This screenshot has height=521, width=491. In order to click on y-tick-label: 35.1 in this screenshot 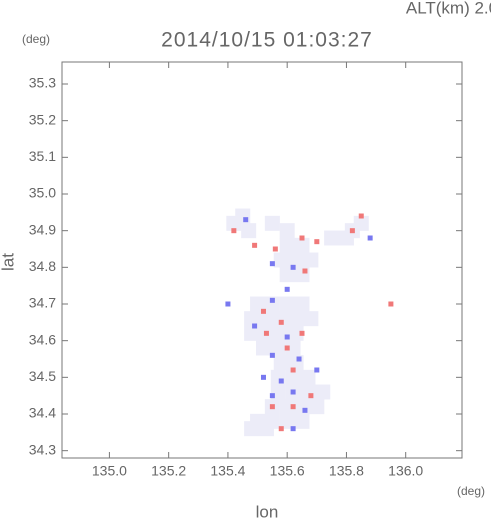, I will do `click(42, 156)`.